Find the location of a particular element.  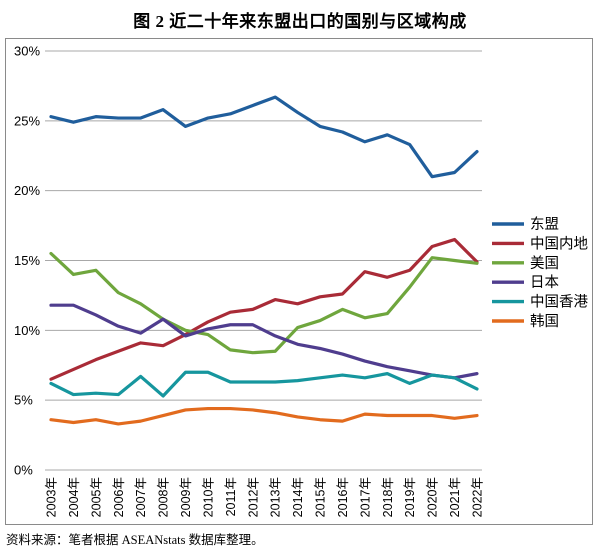

y-tick-5: 5% is located at coordinates (23, 400).